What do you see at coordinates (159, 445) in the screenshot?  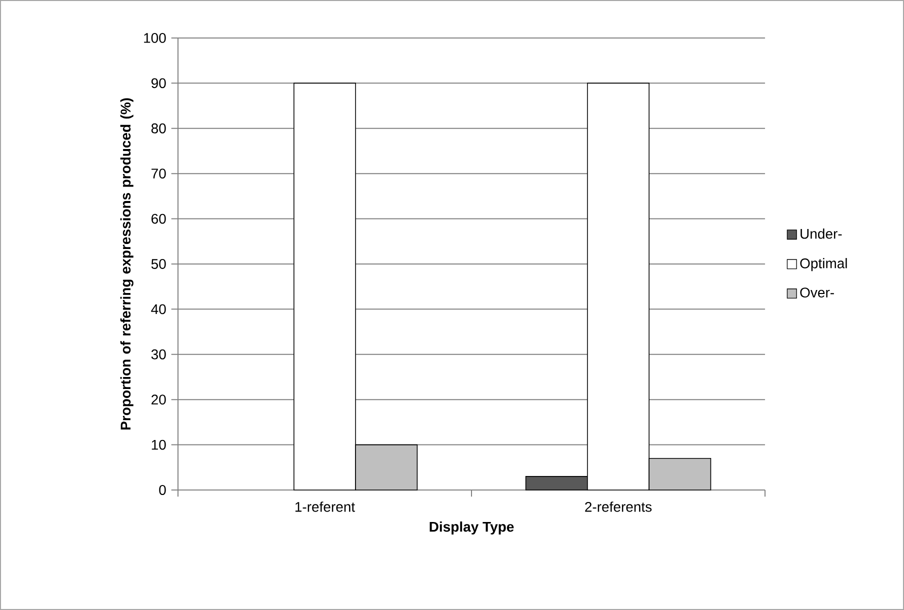 I see `y-tick-label: 10` at bounding box center [159, 445].